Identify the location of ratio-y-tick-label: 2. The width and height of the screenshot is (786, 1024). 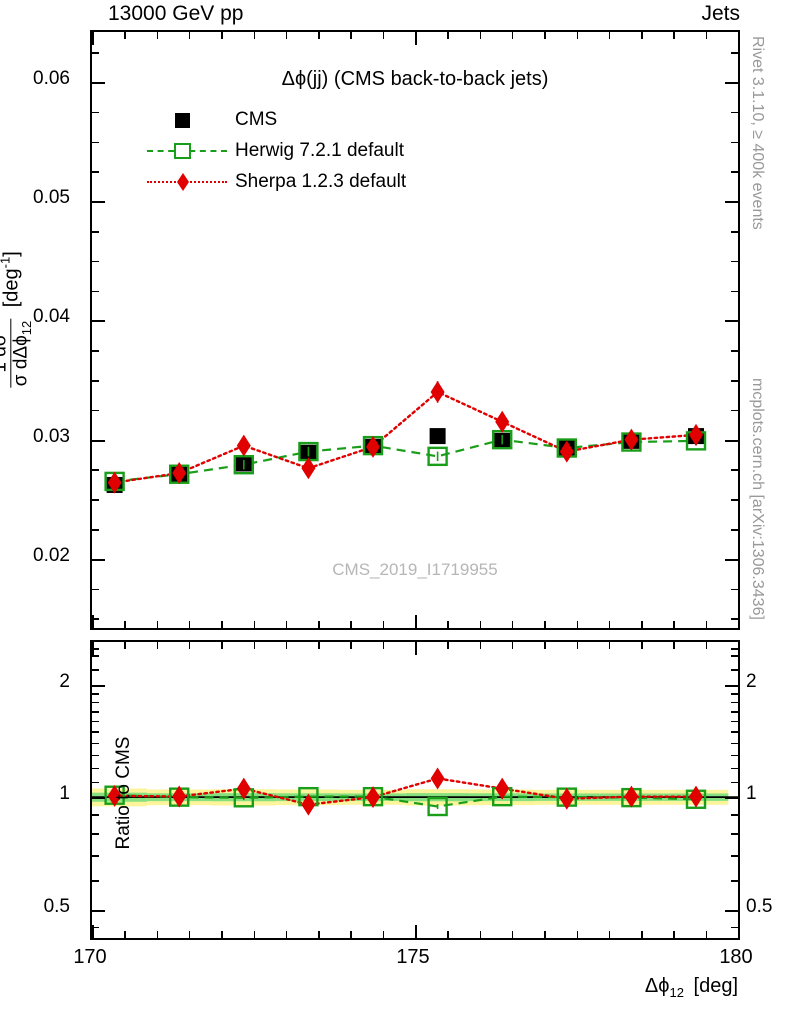
(64, 681).